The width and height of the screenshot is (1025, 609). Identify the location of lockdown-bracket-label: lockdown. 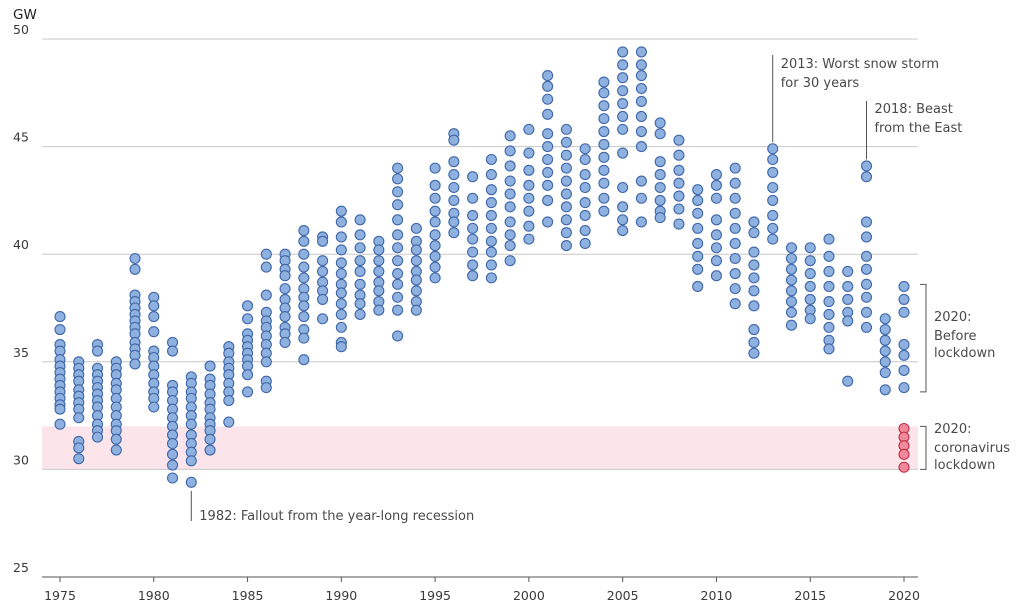
(964, 465).